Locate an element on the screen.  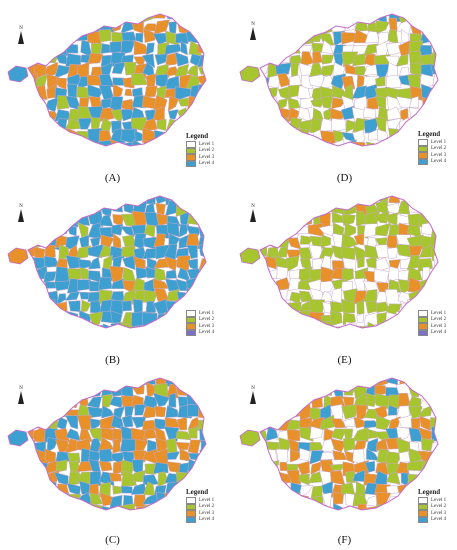
caption-e: (E) is located at coordinates (344, 360).